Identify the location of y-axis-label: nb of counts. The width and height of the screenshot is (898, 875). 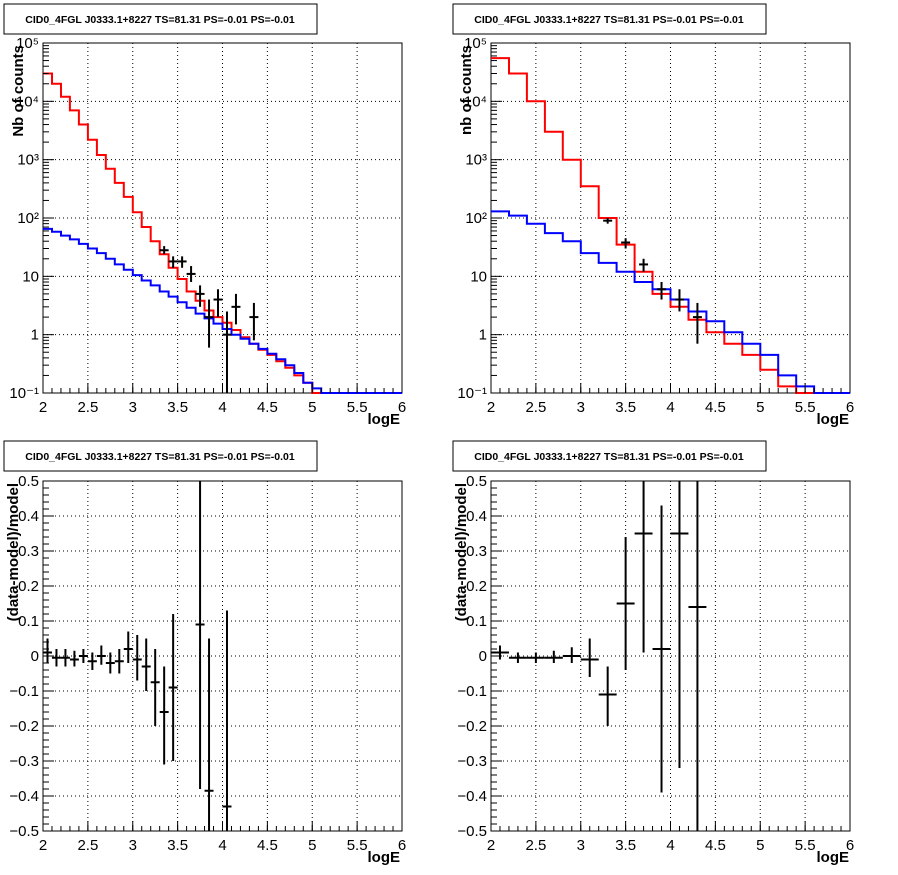
(466, 90).